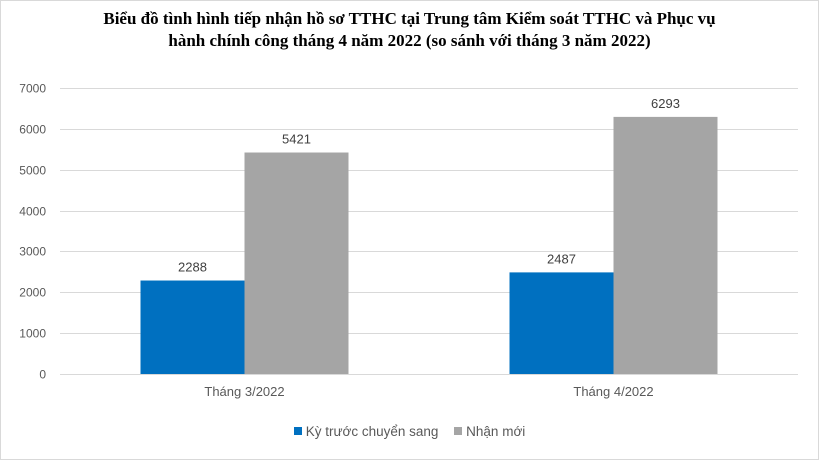 The height and width of the screenshot is (460, 819). Describe the element at coordinates (665, 103) in the screenshot. I see `data-label-series-2-cat-2: 6293` at that location.